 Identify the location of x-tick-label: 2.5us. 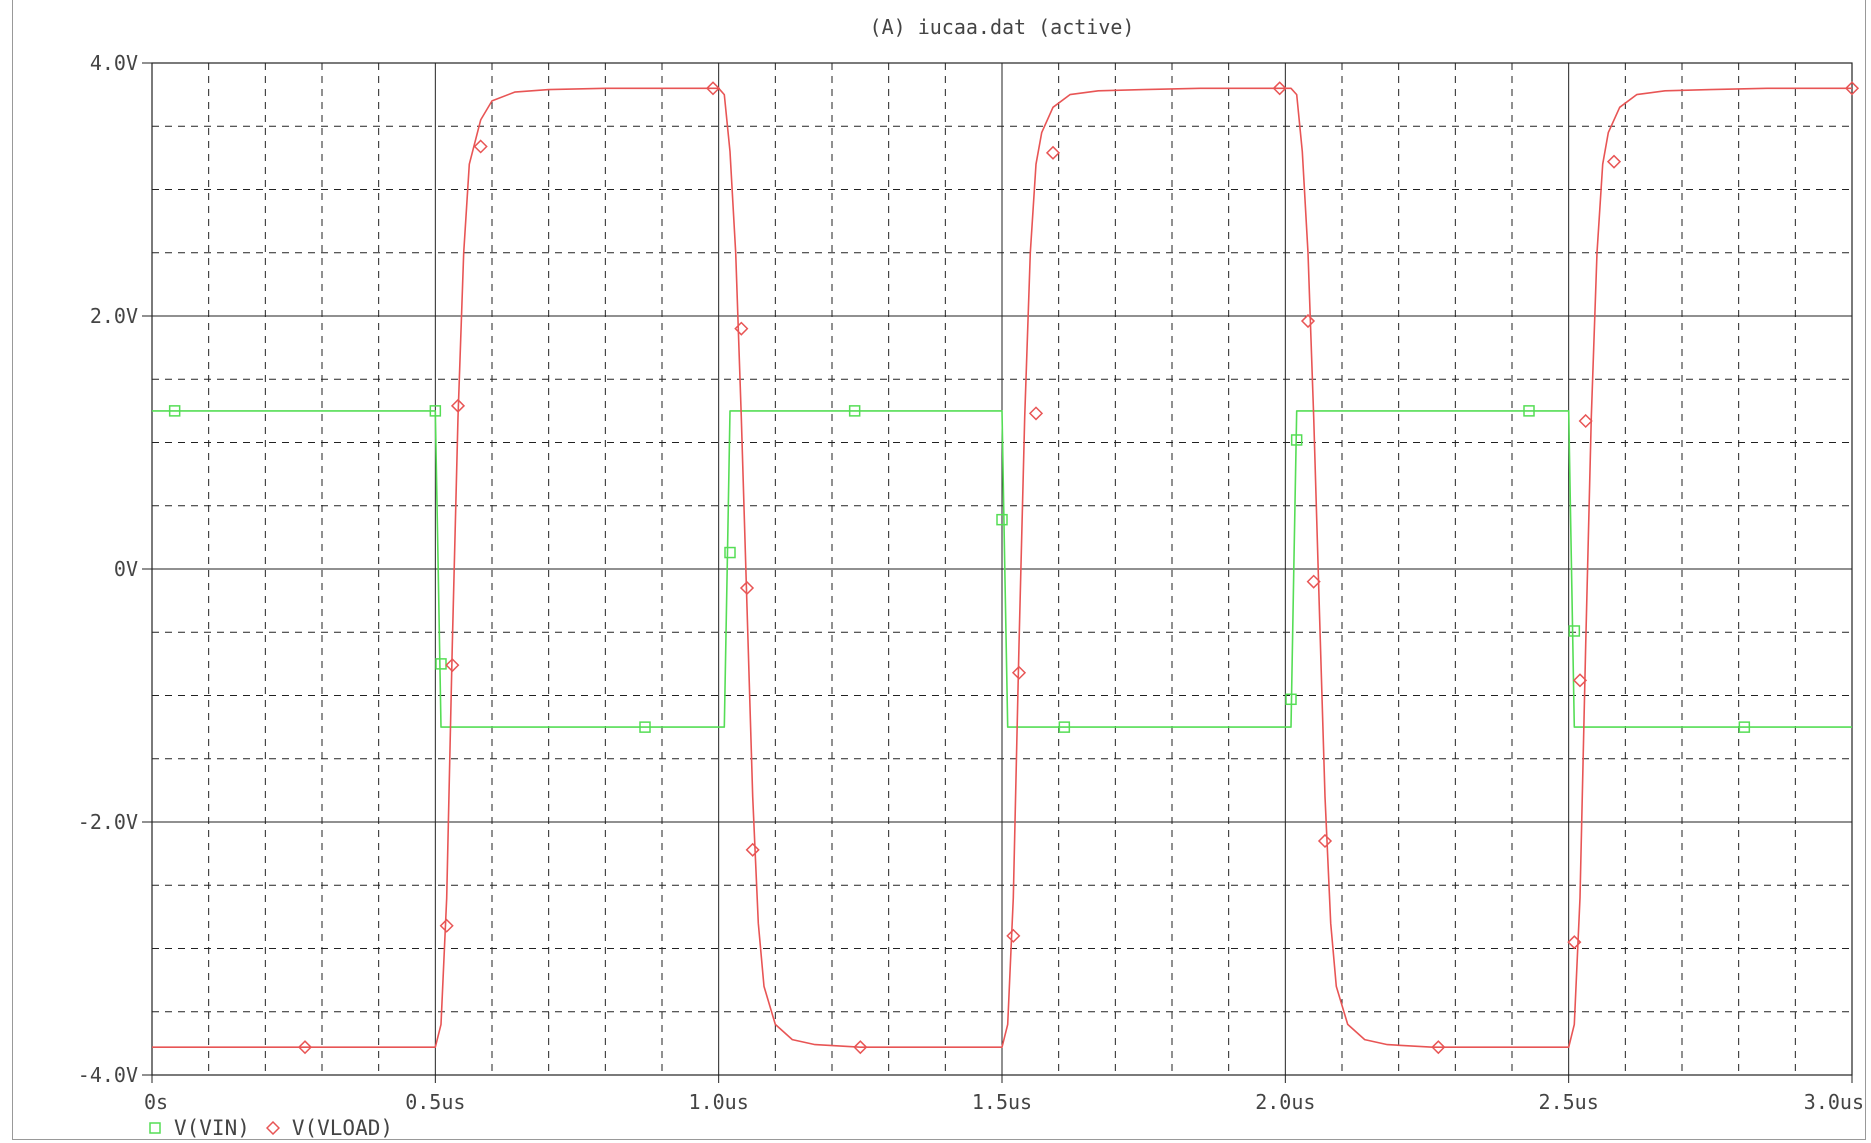
(1569, 1102).